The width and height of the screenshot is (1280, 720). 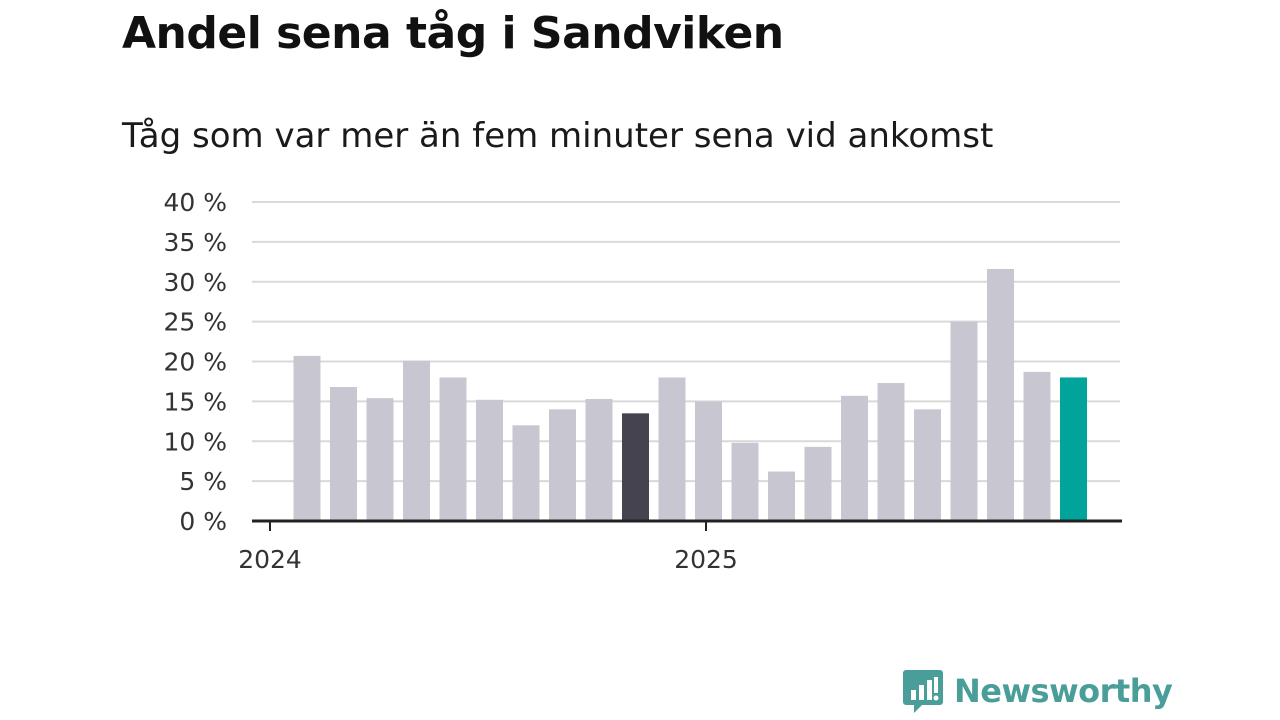 I want to click on y-tick-label: 15 %, so click(x=195, y=401).